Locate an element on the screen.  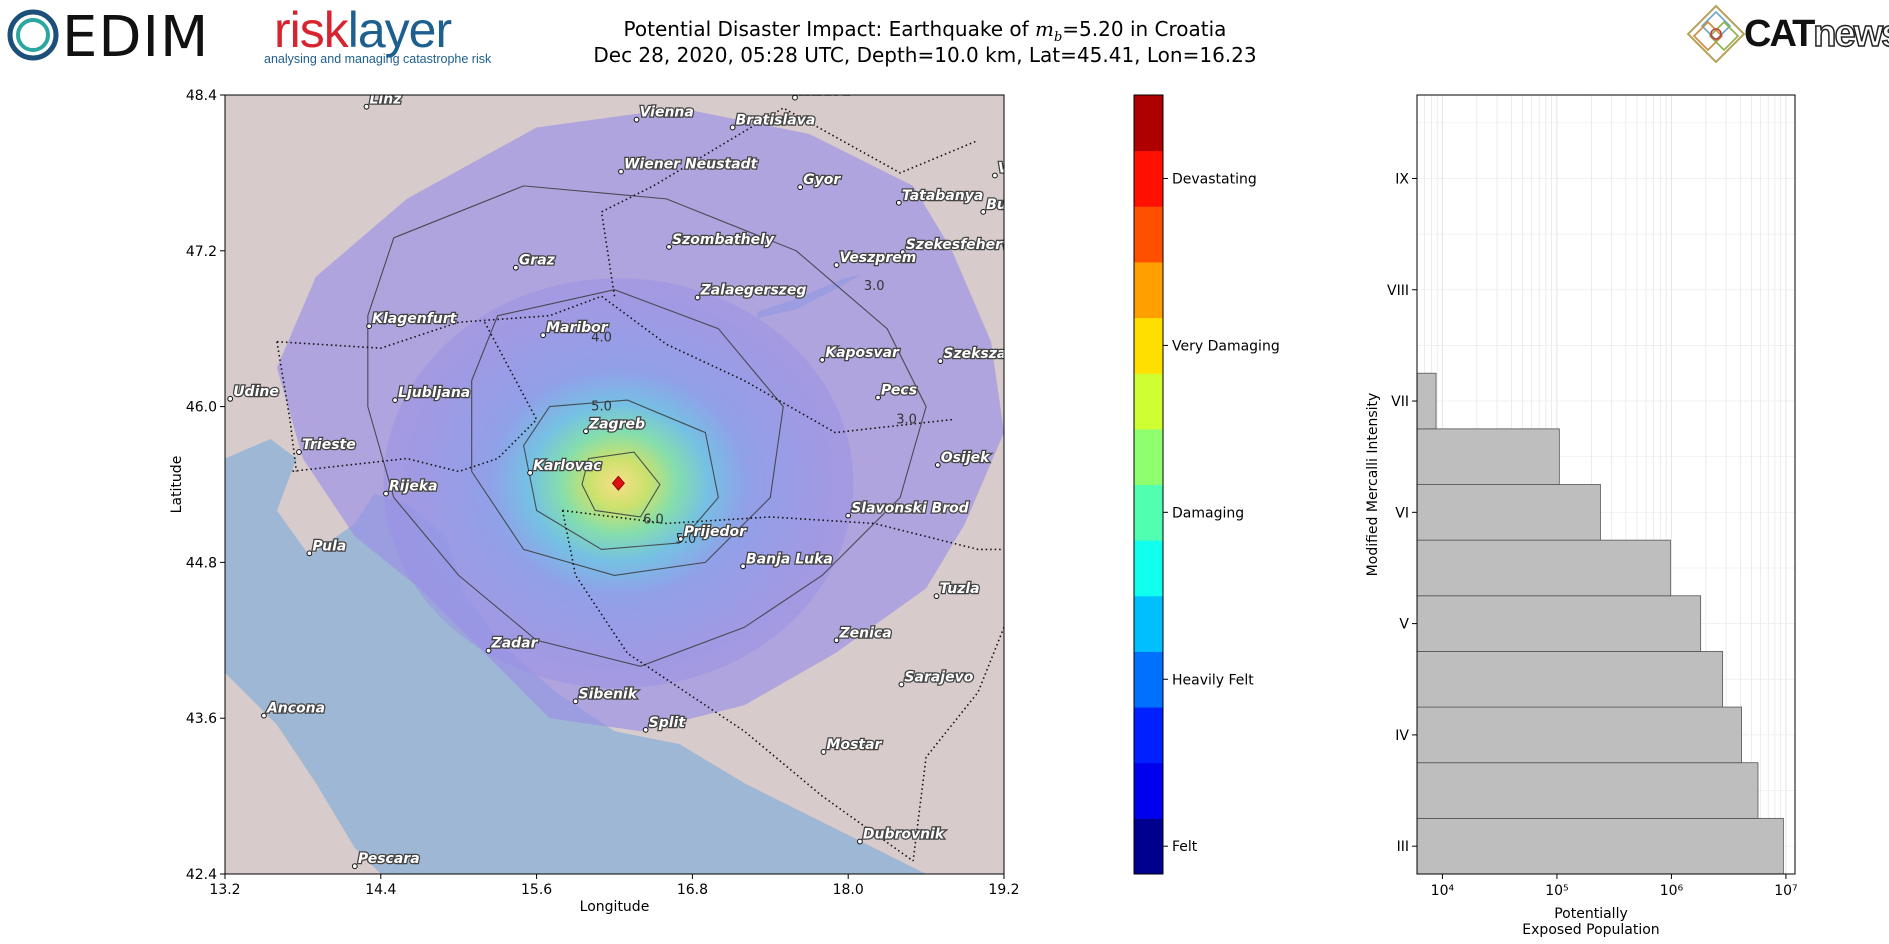
colorbar-frame is located at coordinates (1148, 484).